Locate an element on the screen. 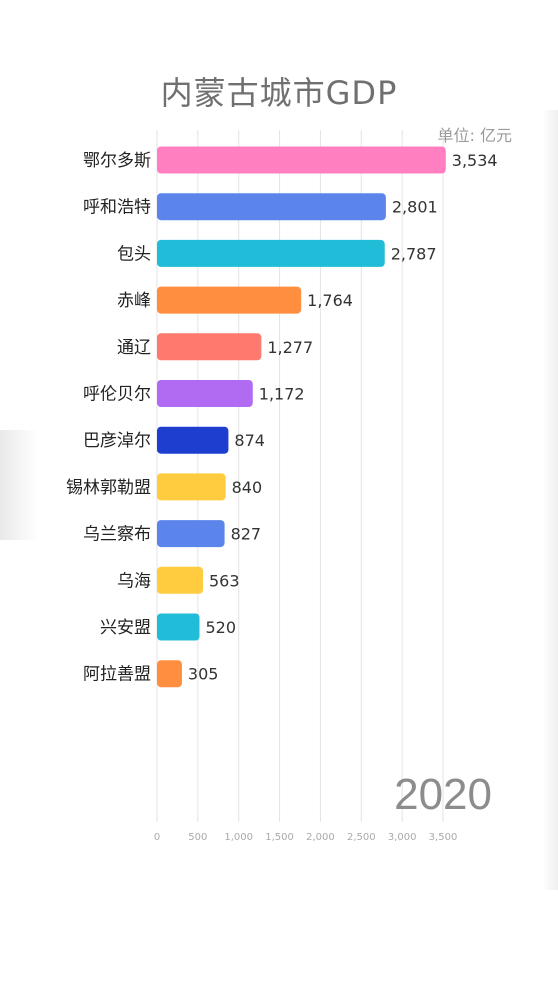 The height and width of the screenshot is (1000, 558). value-label: 520 is located at coordinates (220, 627).